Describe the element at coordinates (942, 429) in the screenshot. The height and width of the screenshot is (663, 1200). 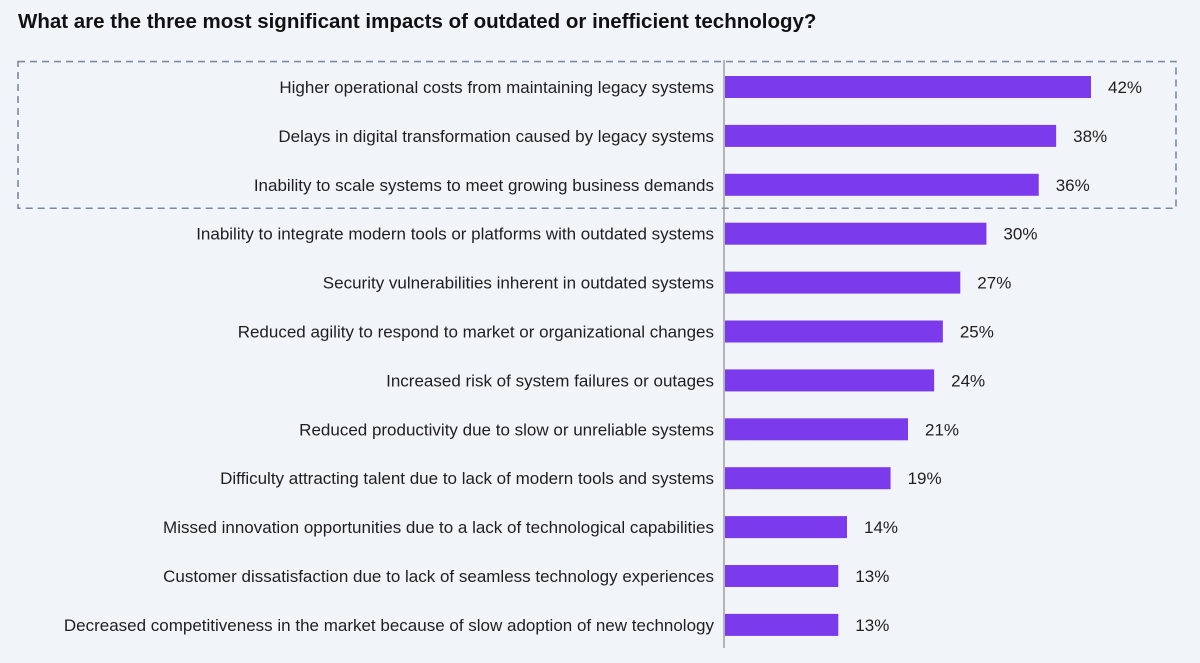
I see `value-label: 21%` at that location.